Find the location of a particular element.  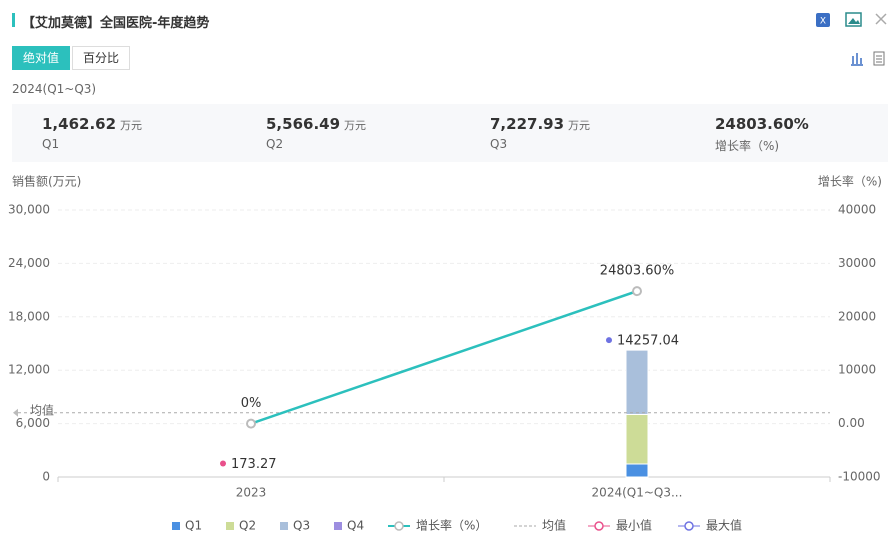

summary-label: Q3 is located at coordinates (499, 144).